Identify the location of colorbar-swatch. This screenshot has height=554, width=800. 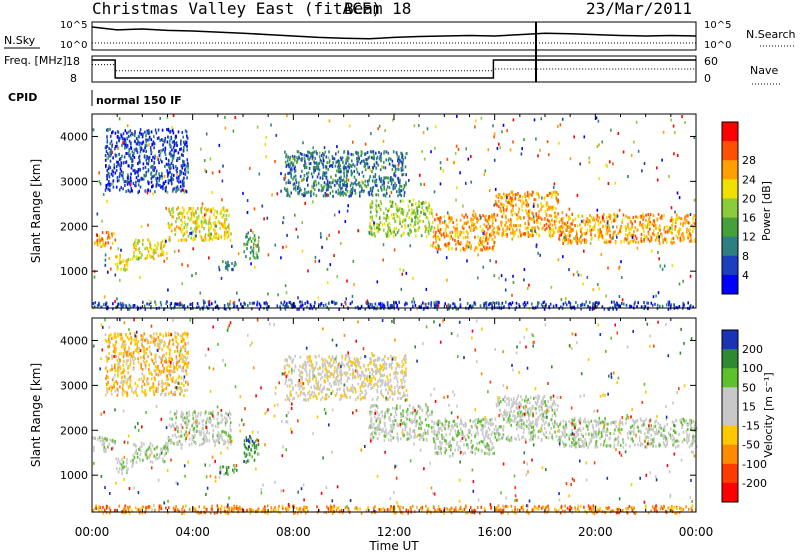
(730, 151).